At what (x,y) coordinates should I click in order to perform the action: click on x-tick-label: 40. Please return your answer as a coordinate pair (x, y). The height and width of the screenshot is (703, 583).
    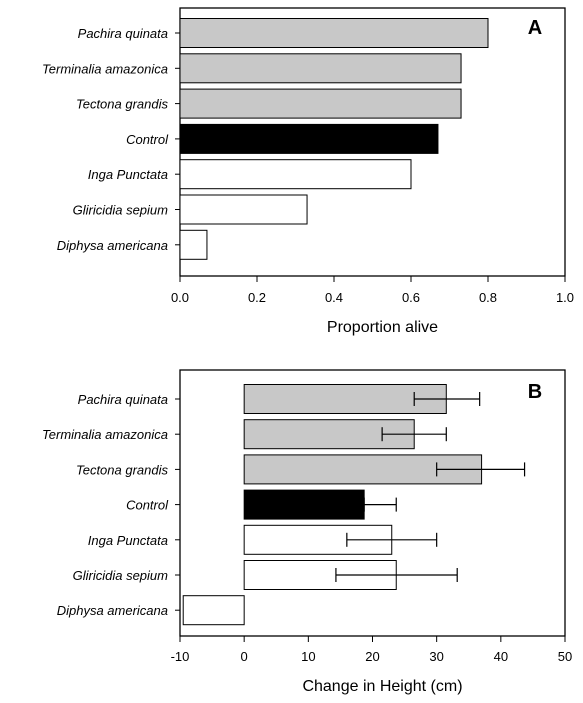
    Looking at the image, I should click on (501, 656).